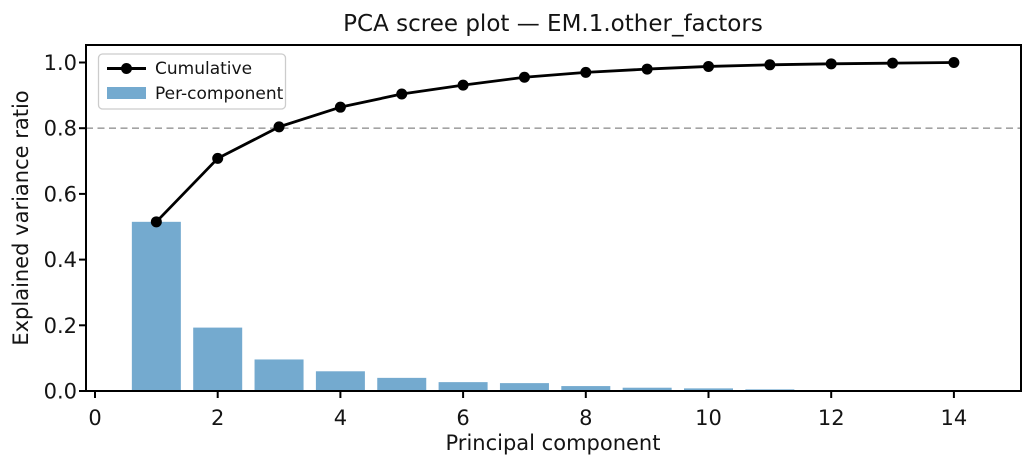 The height and width of the screenshot is (470, 1036). Describe the element at coordinates (217, 418) in the screenshot. I see `x-tick-label-2: 2` at that location.